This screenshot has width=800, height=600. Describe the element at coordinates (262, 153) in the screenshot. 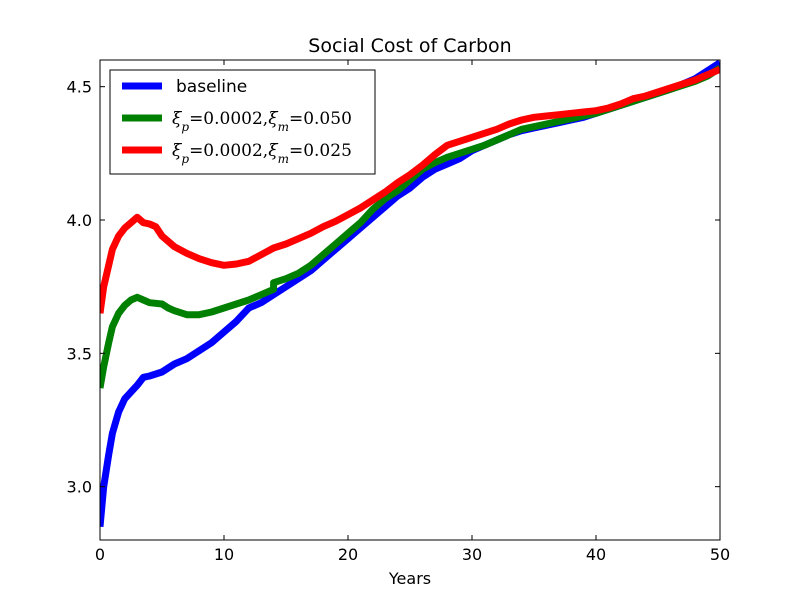

I see `legend-label-2: ξp=0.0002,ξm=0.025` at that location.